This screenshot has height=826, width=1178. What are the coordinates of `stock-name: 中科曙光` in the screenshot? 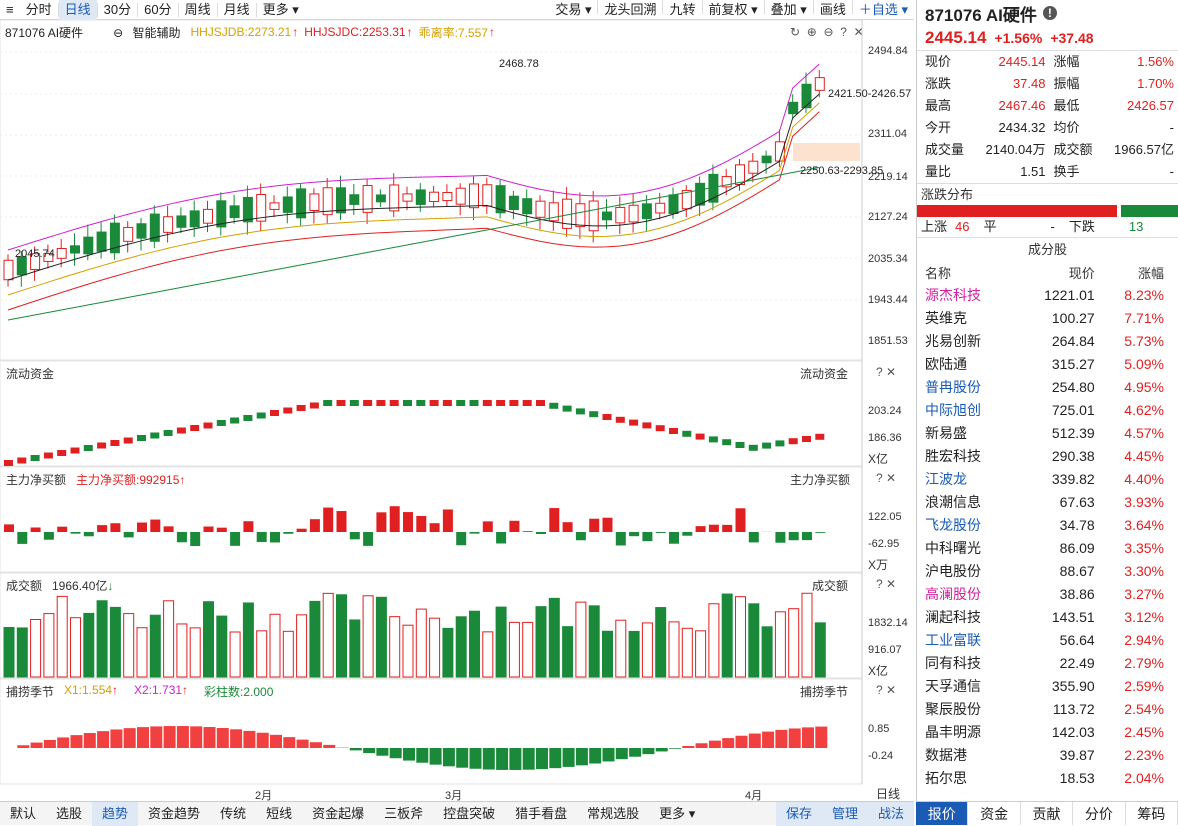 It's located at (966, 547).